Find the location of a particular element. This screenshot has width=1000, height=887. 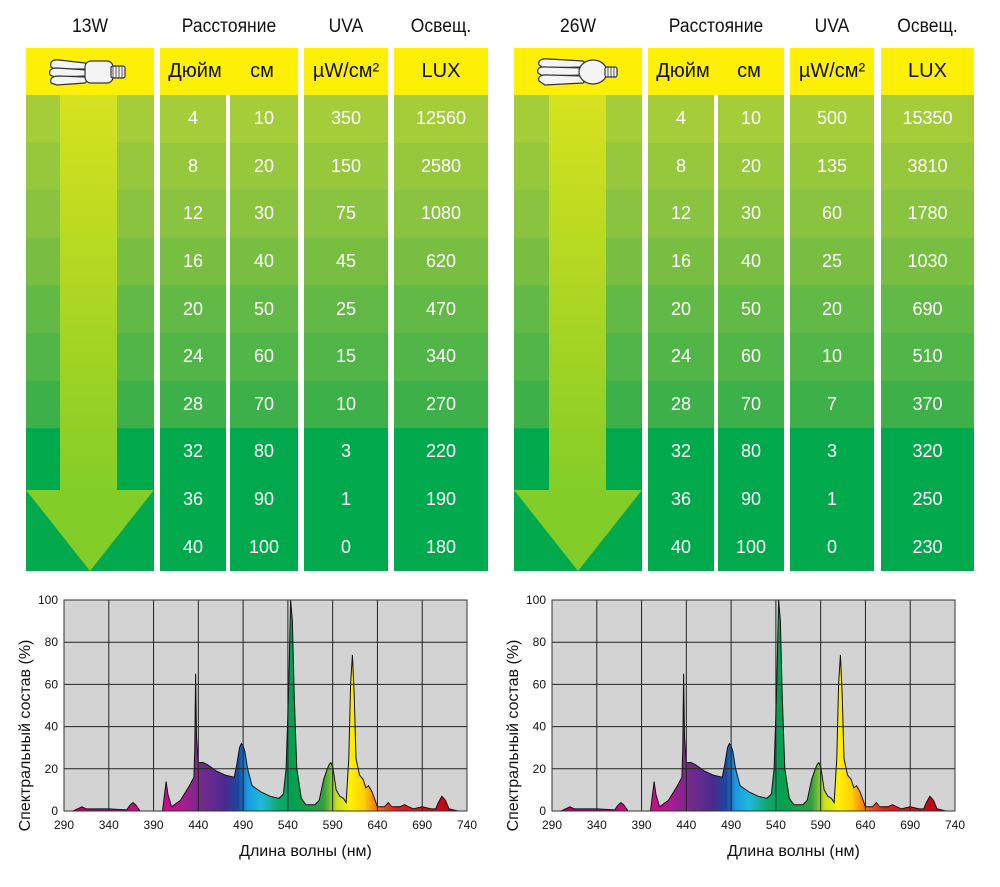

table-cell-lux: 180 is located at coordinates (441, 547).